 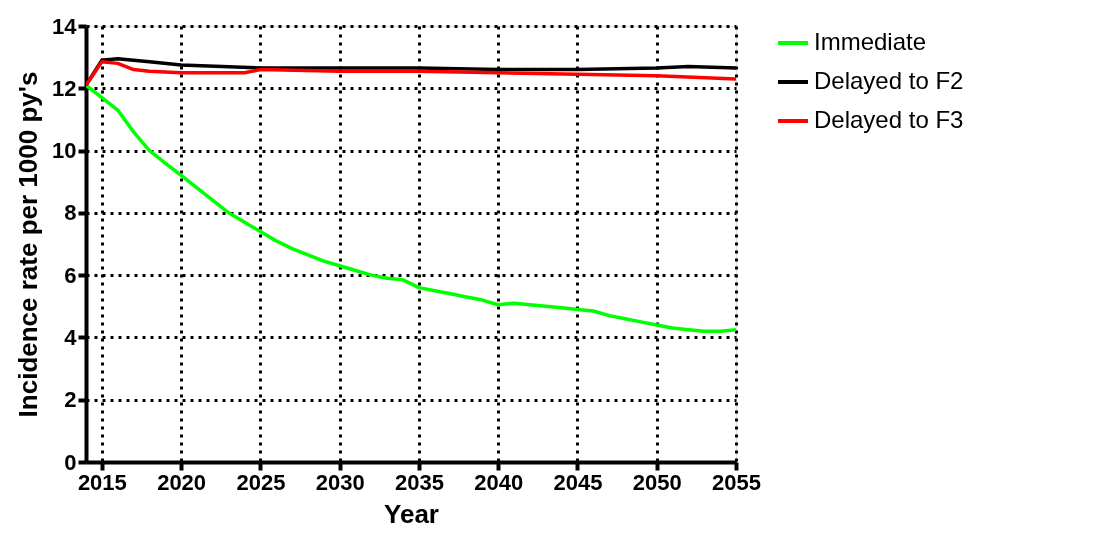 What do you see at coordinates (889, 80) in the screenshot?
I see `legend-label: Delayed to F2` at bounding box center [889, 80].